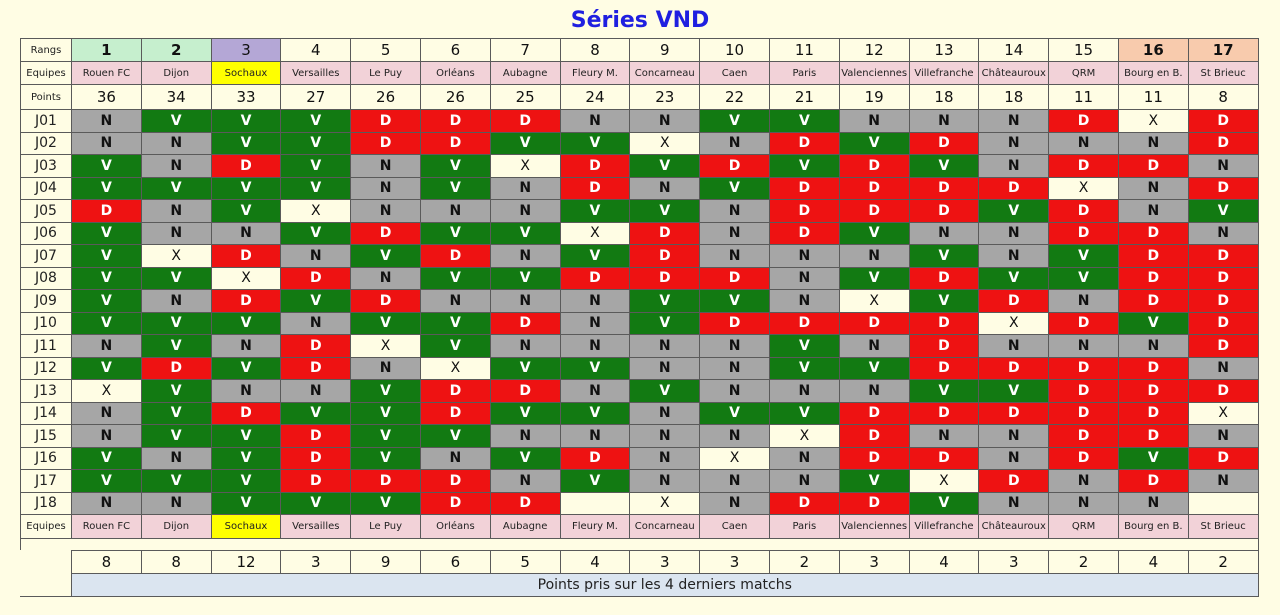 This screenshot has width=1280, height=615. What do you see at coordinates (1223, 50) in the screenshot?
I see `rank-cell: 17` at bounding box center [1223, 50].